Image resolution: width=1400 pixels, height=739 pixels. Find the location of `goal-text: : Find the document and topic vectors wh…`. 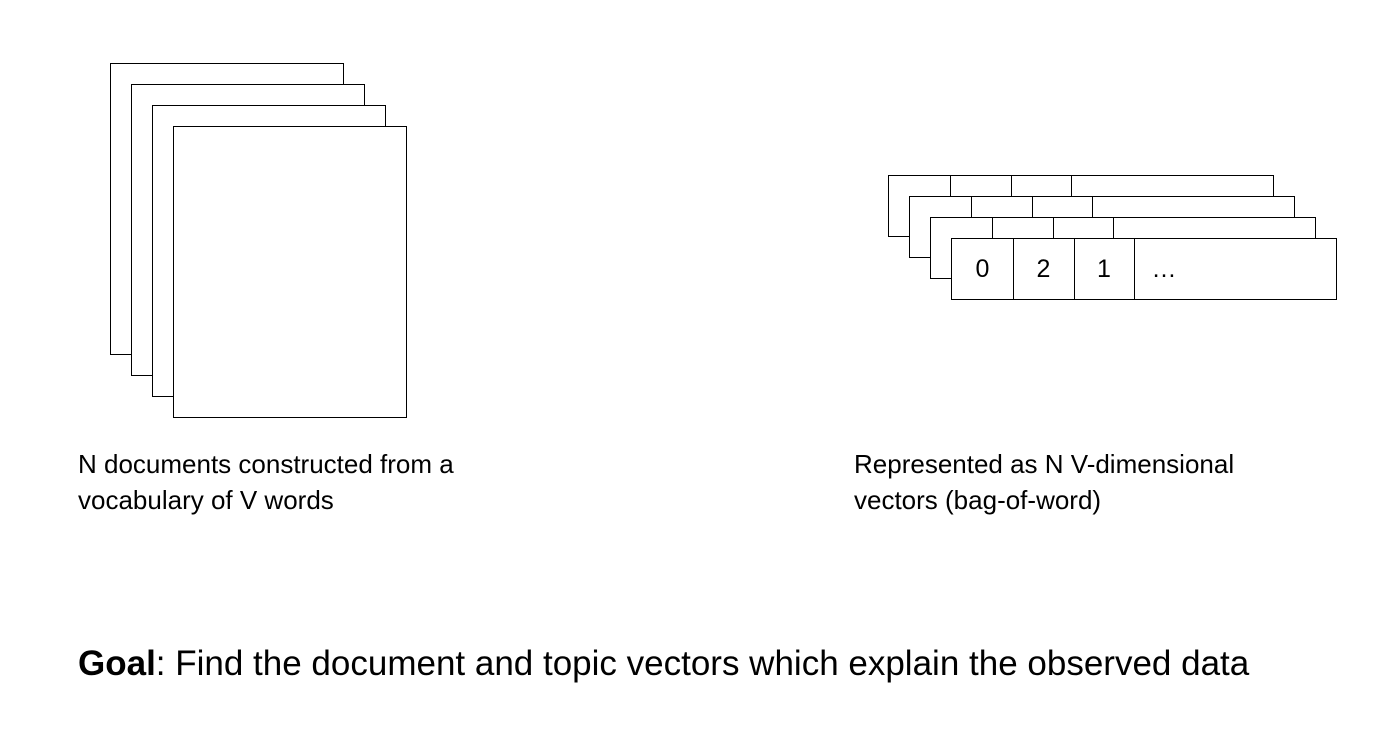

goal-text: : Find the document and topic vectors wh… is located at coordinates (702, 663).